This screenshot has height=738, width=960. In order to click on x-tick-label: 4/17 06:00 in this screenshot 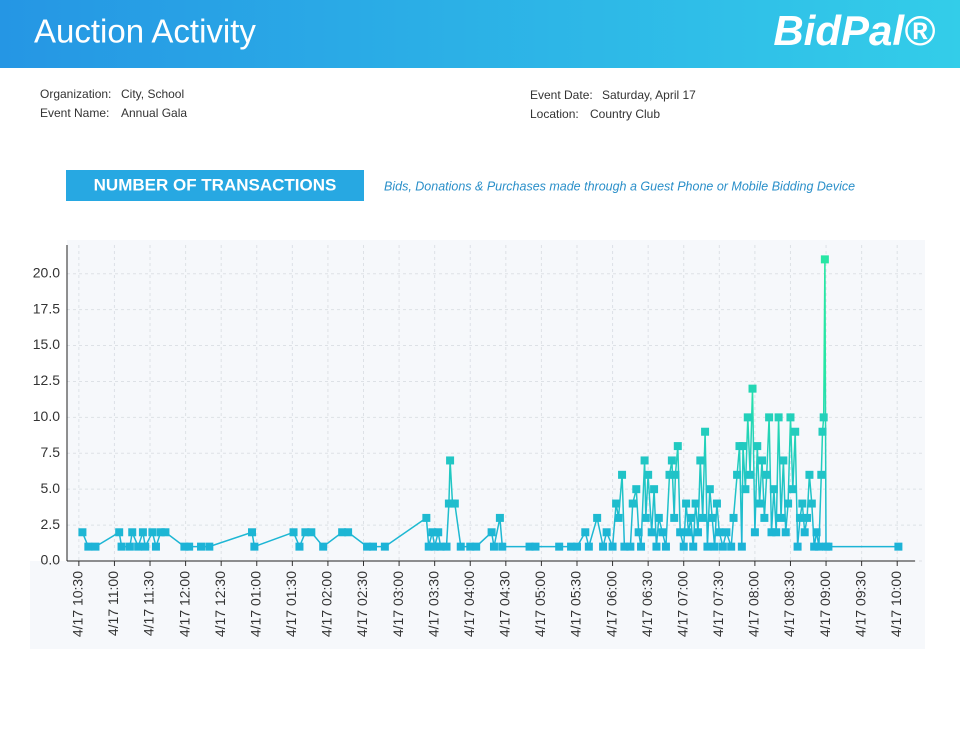, I will do `click(611, 604)`.